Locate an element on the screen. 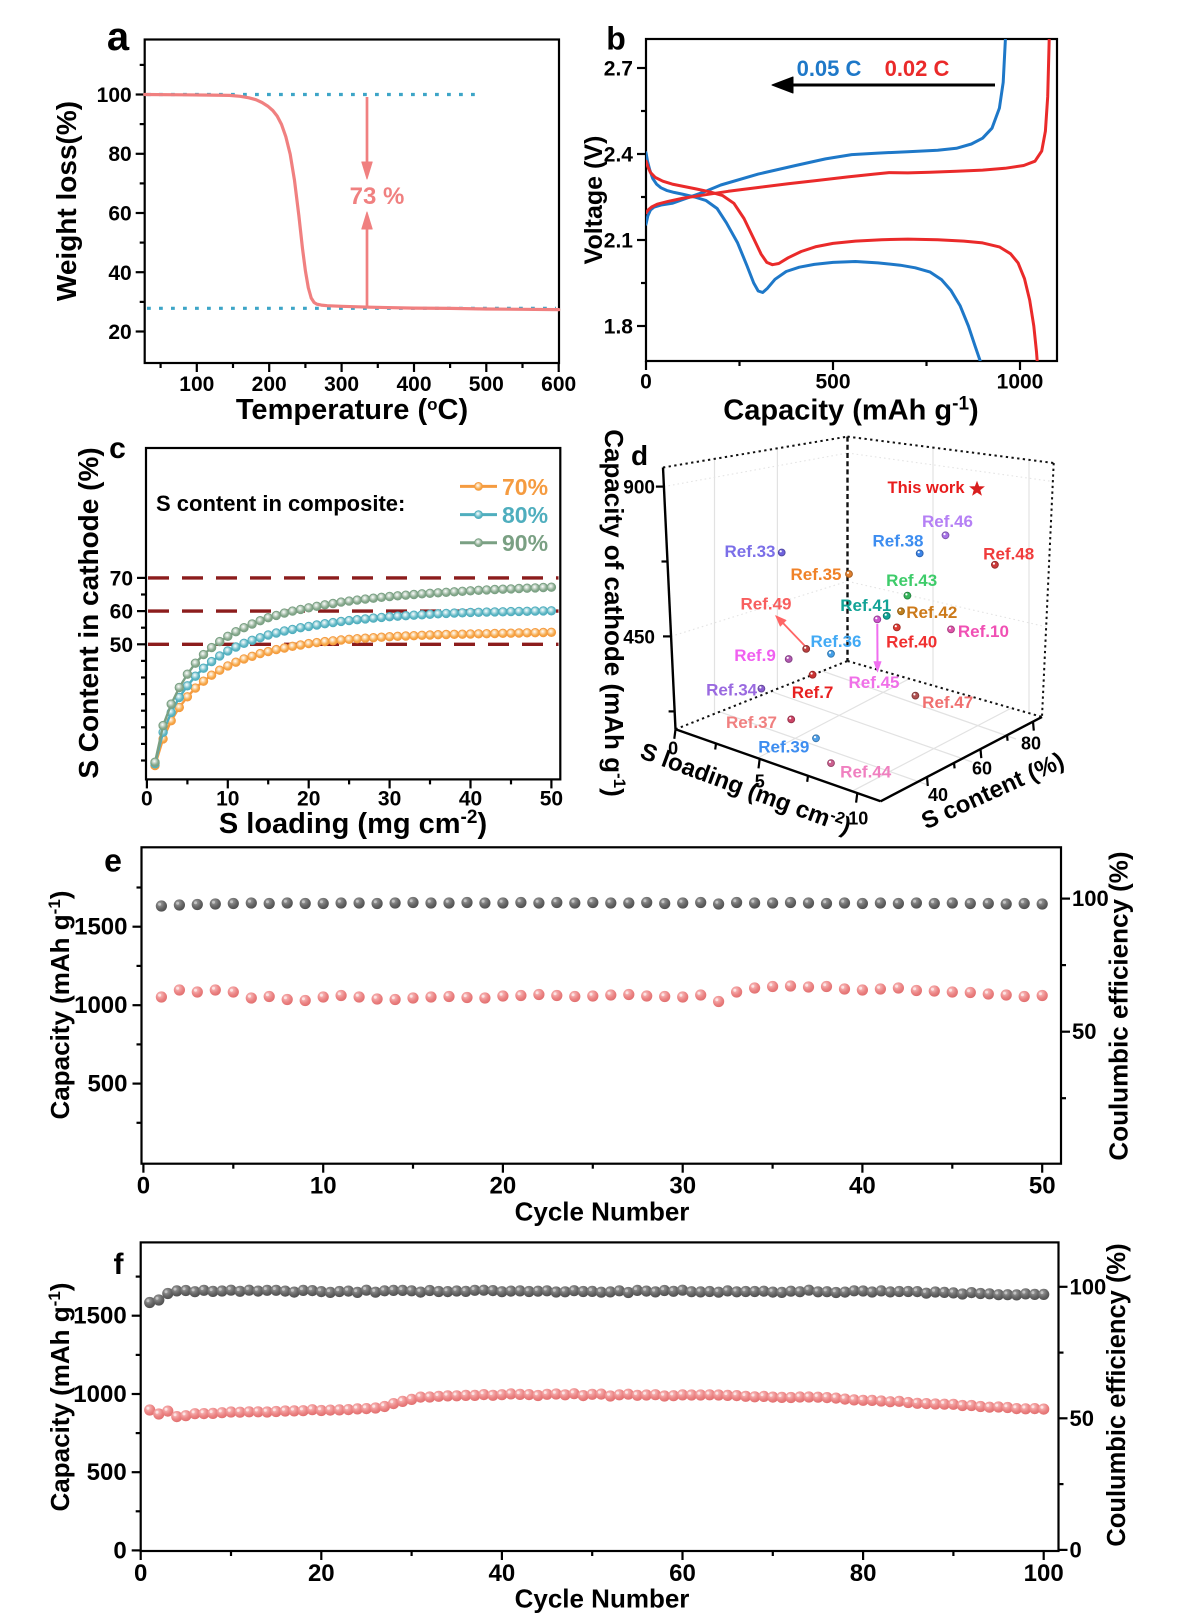 This screenshot has height=1624, width=1192. svg-text: Ref.49 is located at coordinates (765, 604).